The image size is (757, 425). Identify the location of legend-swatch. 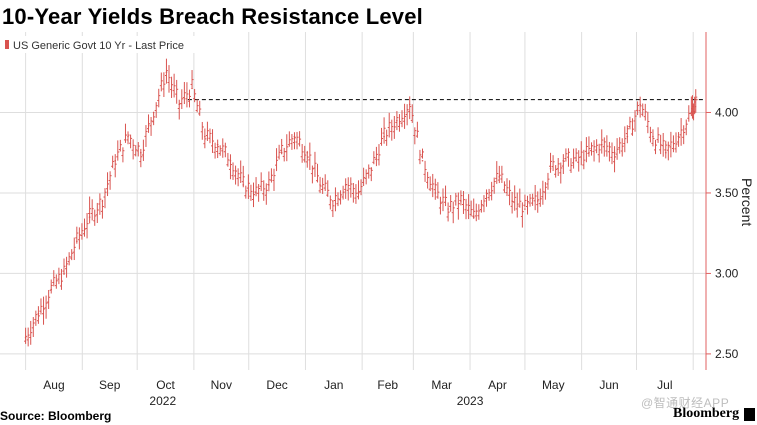
(7, 44).